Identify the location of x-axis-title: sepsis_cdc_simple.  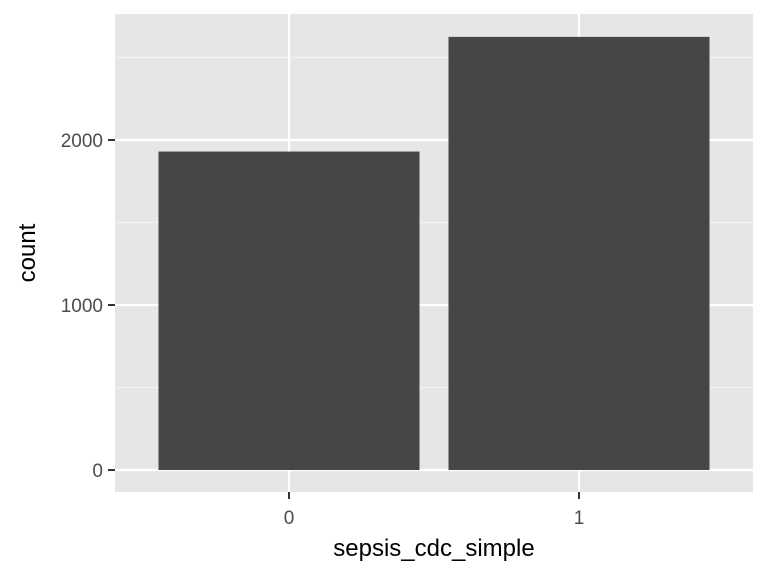
(433, 548).